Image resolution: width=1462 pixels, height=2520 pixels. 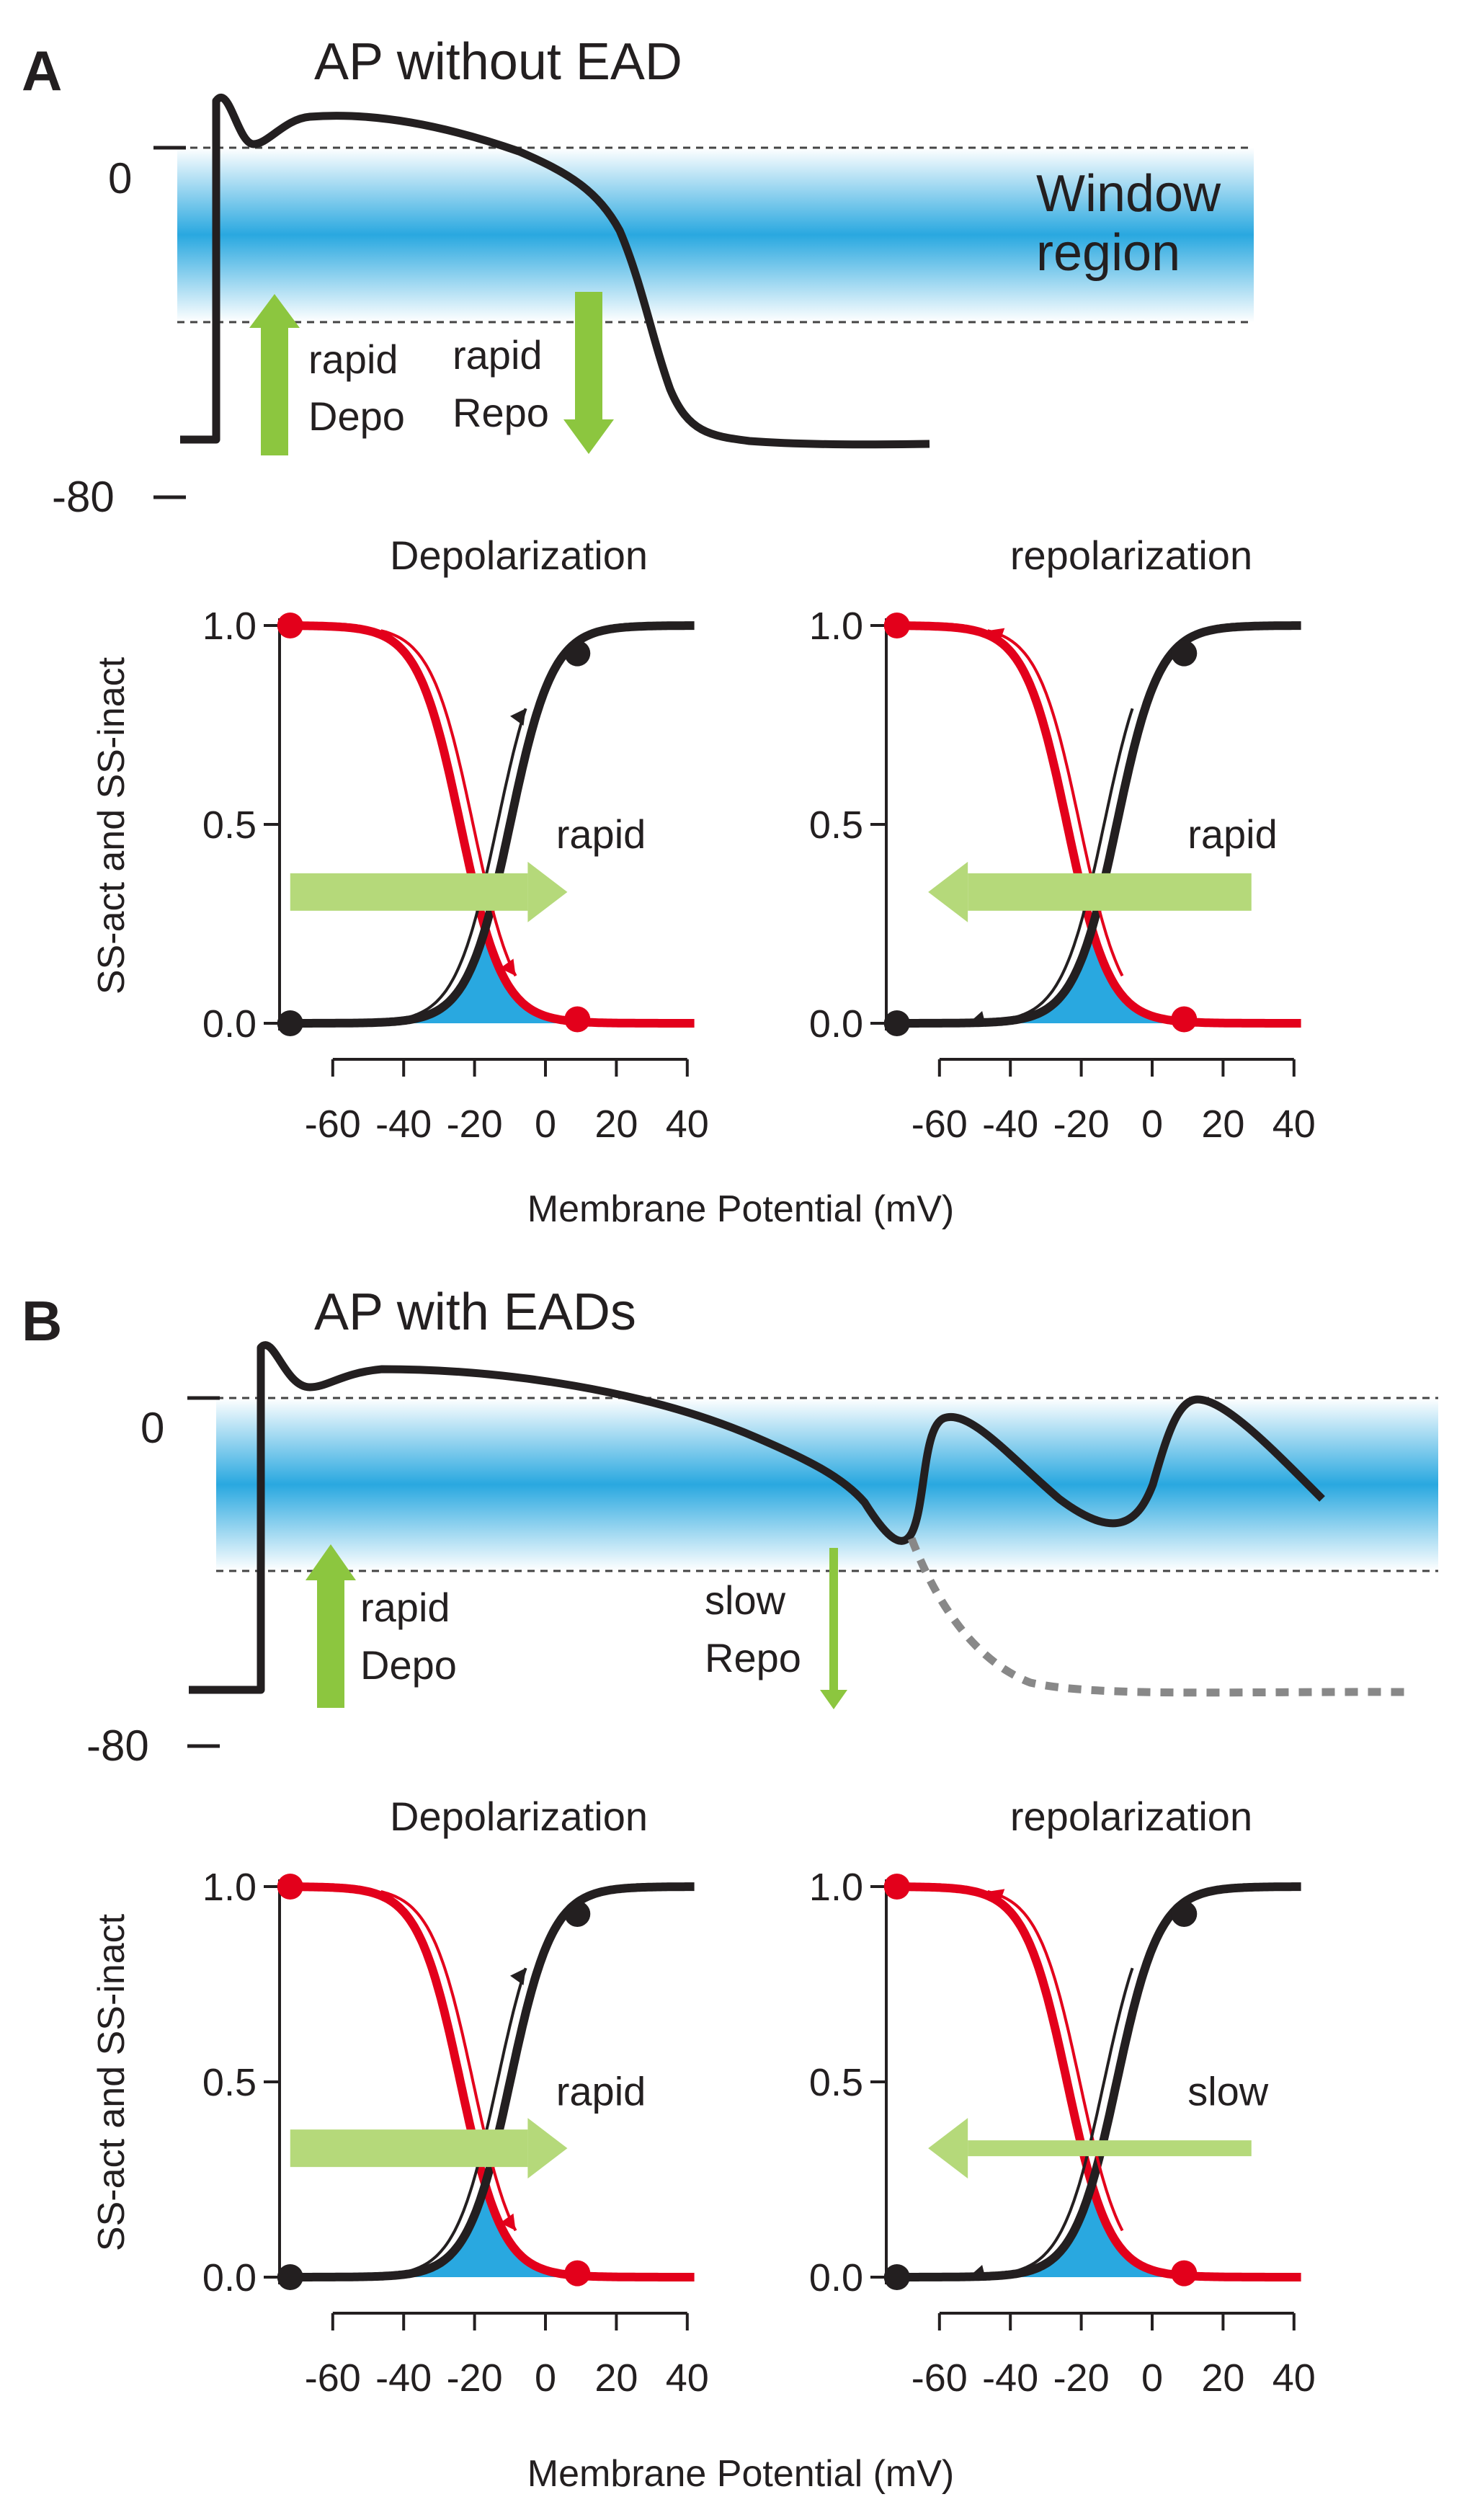 I want to click on rapid-depo-arrow-b, so click(x=331, y=1626).